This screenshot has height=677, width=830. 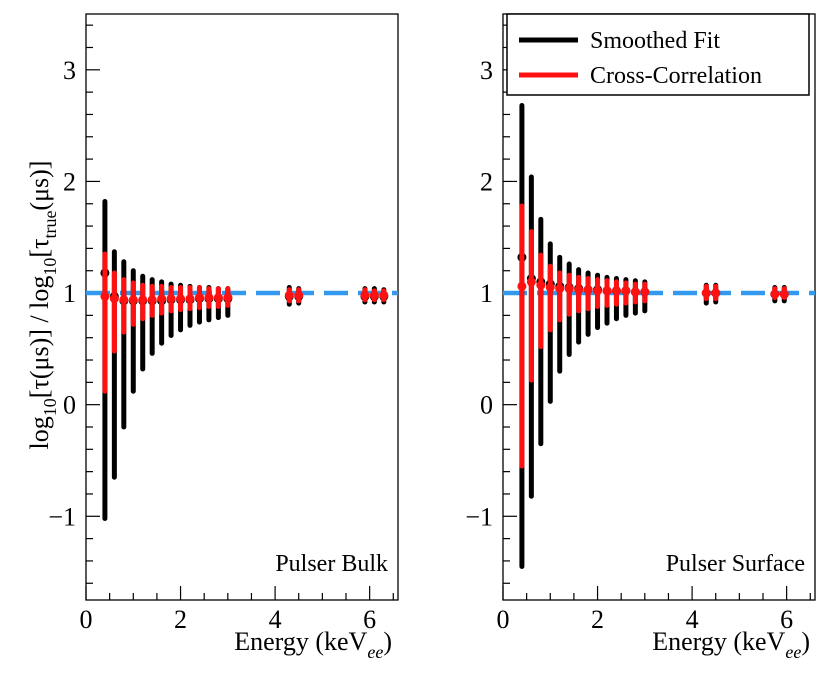 What do you see at coordinates (42, 305) in the screenshot?
I see `y-axis-title: log10[τ(μs)] / log10[τtrue(μs)]` at bounding box center [42, 305].